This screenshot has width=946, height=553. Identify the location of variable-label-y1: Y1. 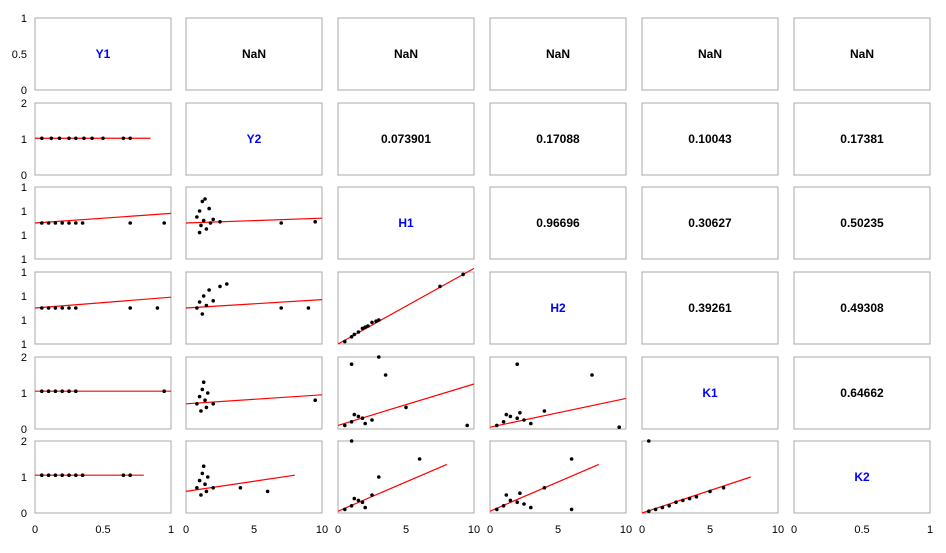
(103, 54).